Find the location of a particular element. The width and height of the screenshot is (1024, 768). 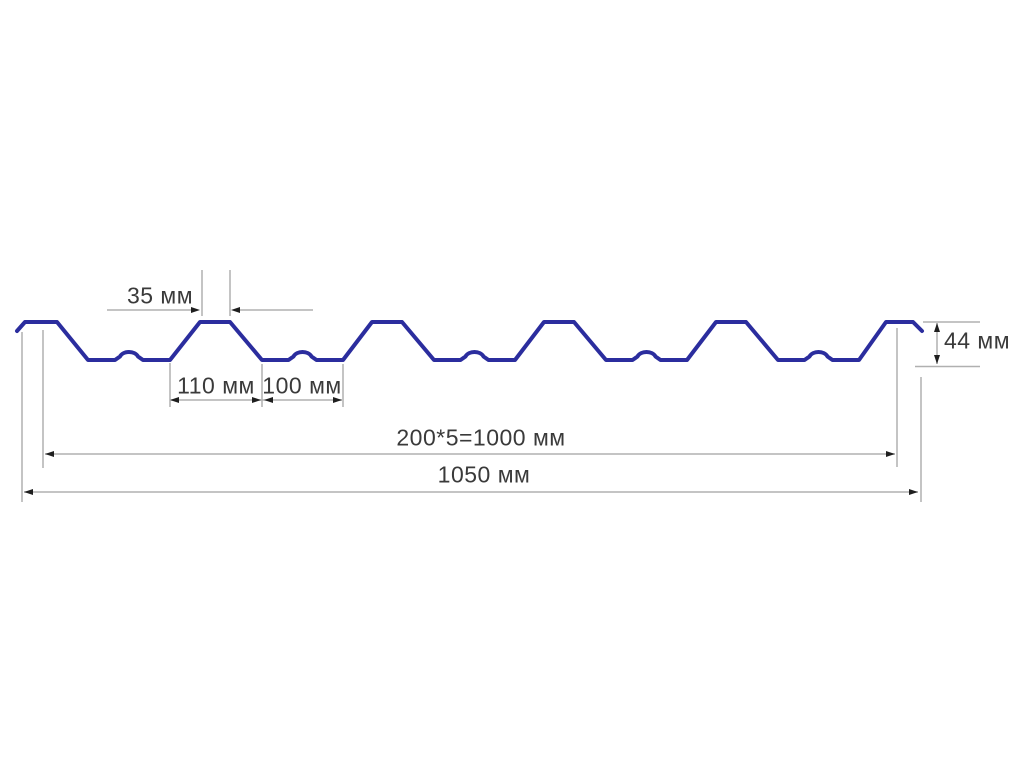

arrow-1050-right is located at coordinates (913, 492).